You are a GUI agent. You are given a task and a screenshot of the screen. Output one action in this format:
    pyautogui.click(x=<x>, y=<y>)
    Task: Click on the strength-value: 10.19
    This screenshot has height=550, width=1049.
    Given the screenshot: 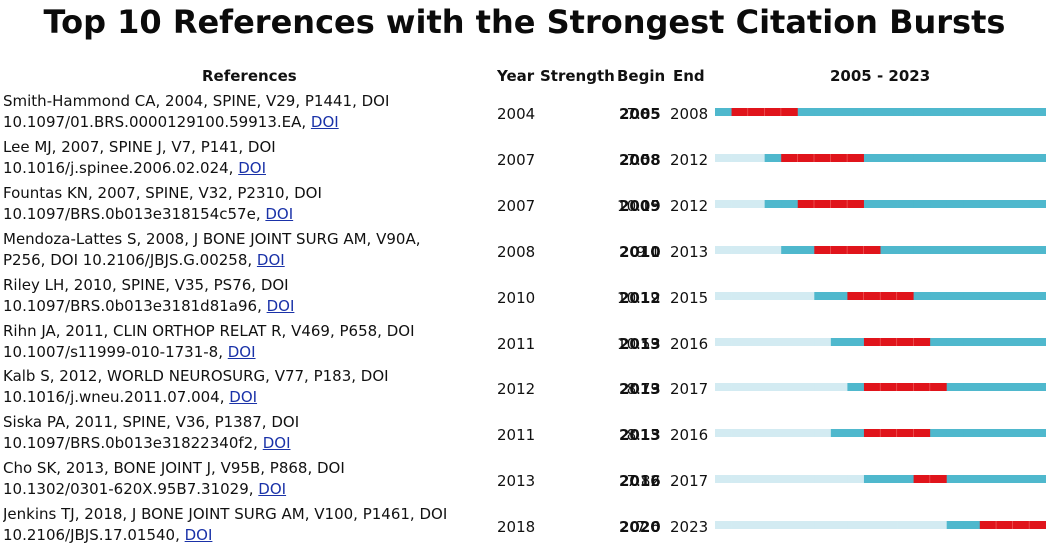 What is the action you would take?
    pyautogui.click(x=638, y=297)
    